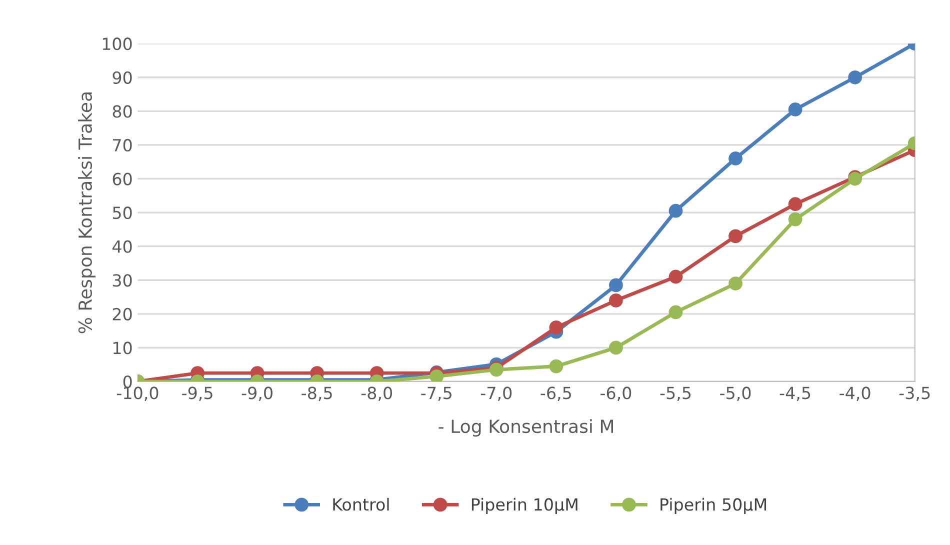 This screenshot has width=950, height=545. What do you see at coordinates (122, 179) in the screenshot?
I see `y-tick-label: 60` at bounding box center [122, 179].